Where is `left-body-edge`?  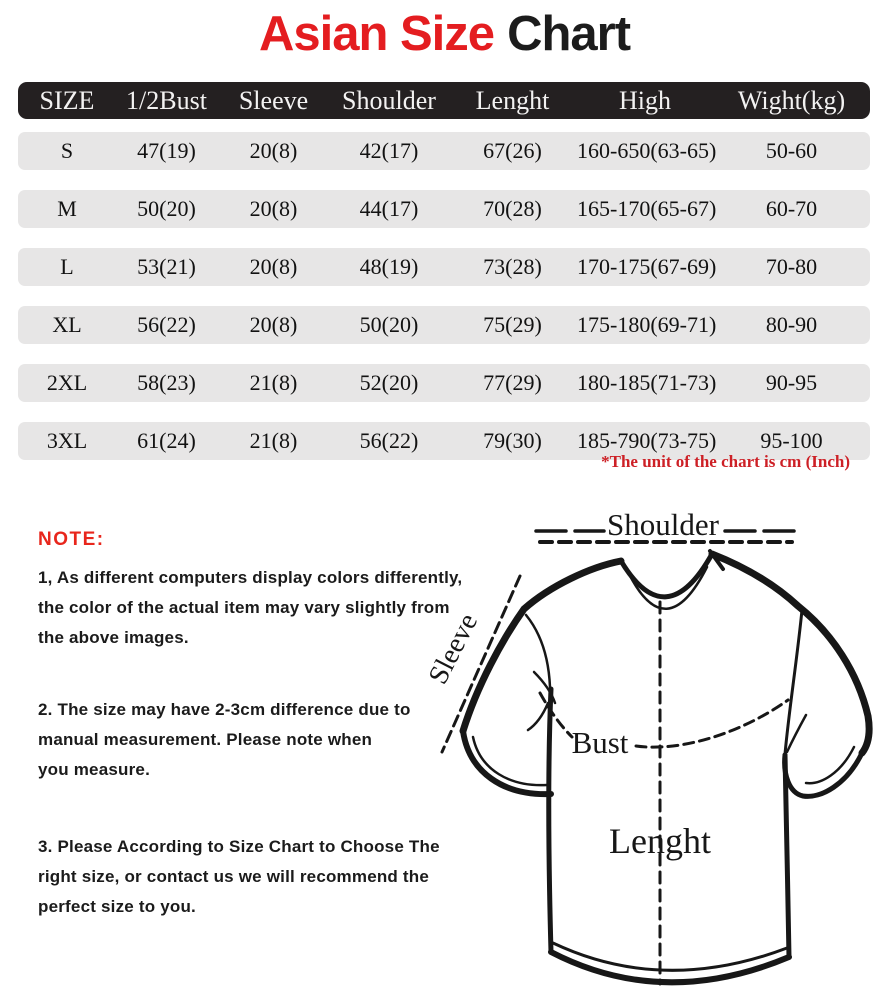
left-body-edge is located at coordinates (550, 820).